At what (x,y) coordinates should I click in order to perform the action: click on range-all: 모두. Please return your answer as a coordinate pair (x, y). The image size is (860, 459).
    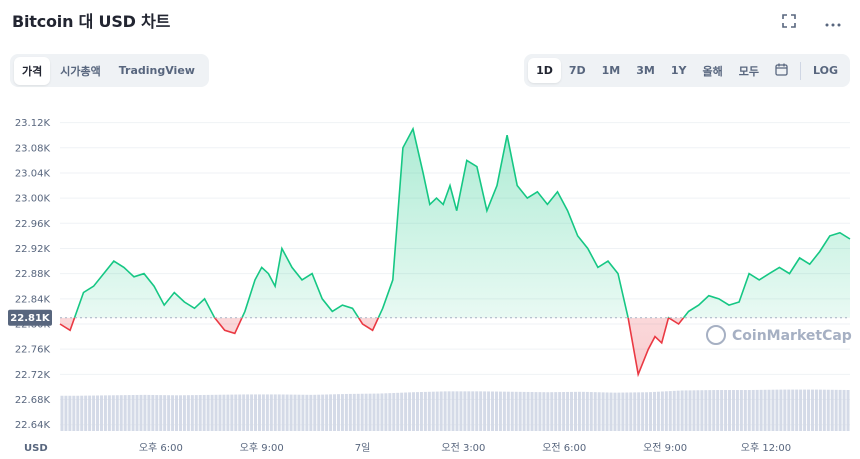
    Looking at the image, I should click on (748, 71).